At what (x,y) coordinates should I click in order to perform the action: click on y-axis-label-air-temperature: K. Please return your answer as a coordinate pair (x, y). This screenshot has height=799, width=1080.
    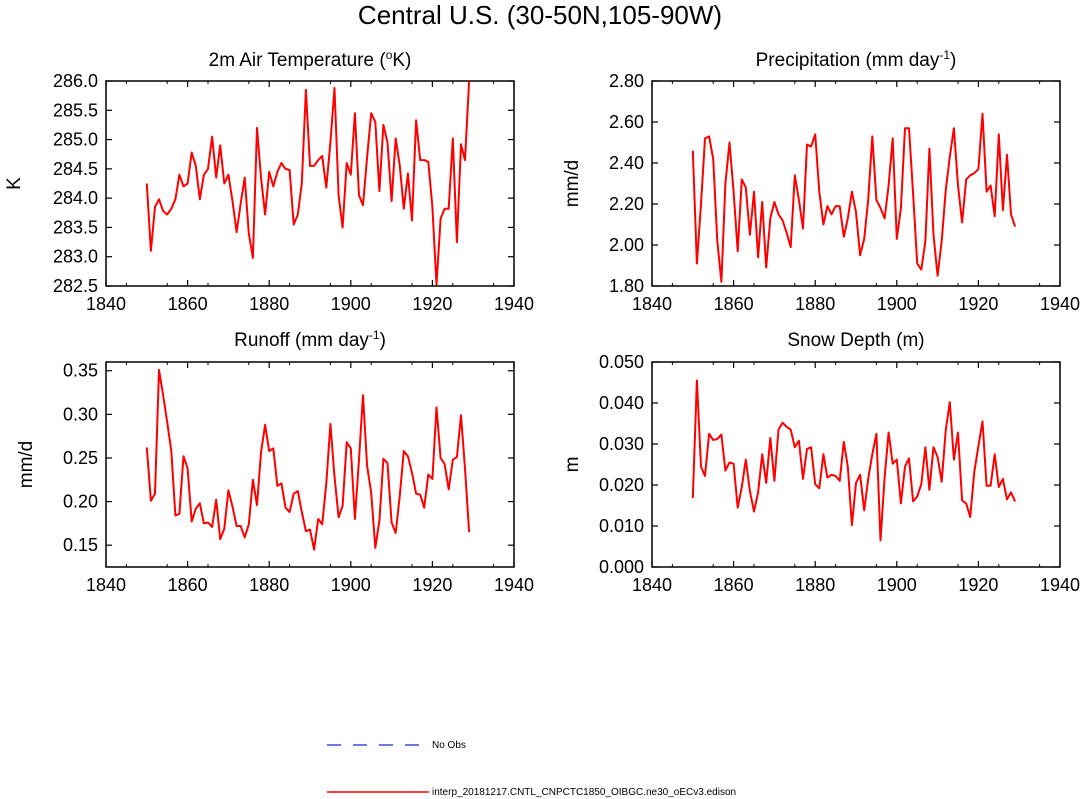
    Looking at the image, I should click on (14, 183).